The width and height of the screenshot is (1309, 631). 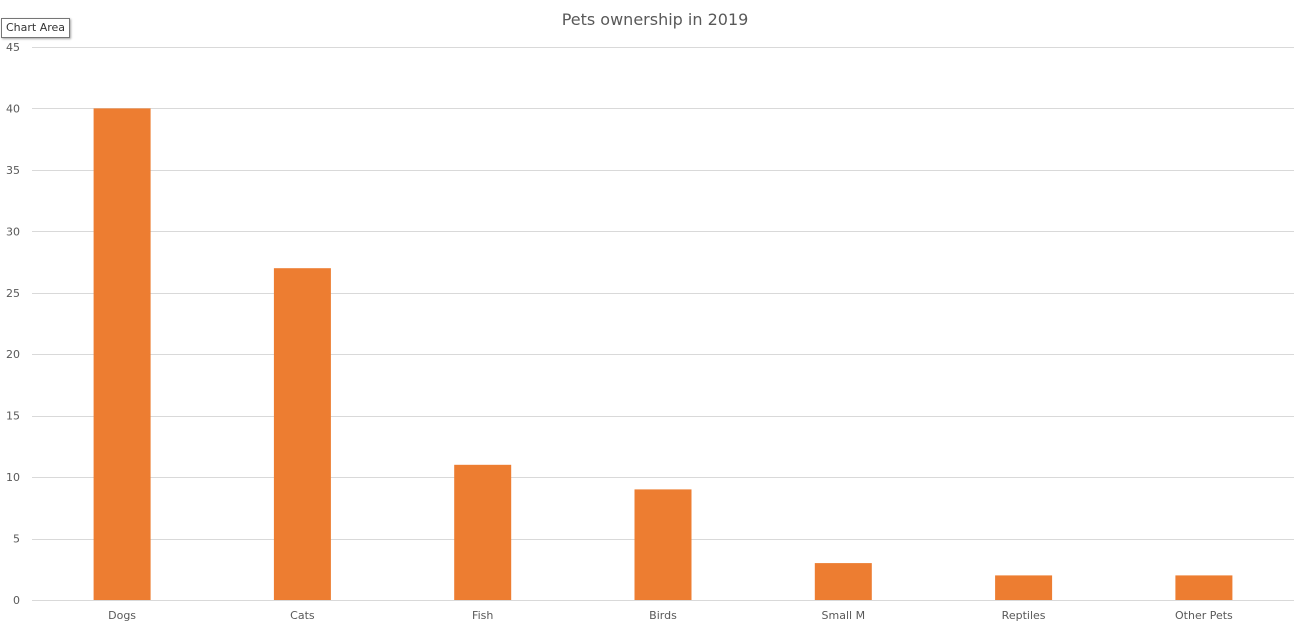 What do you see at coordinates (482, 615) in the screenshot?
I see `x-tick-label: Fish` at bounding box center [482, 615].